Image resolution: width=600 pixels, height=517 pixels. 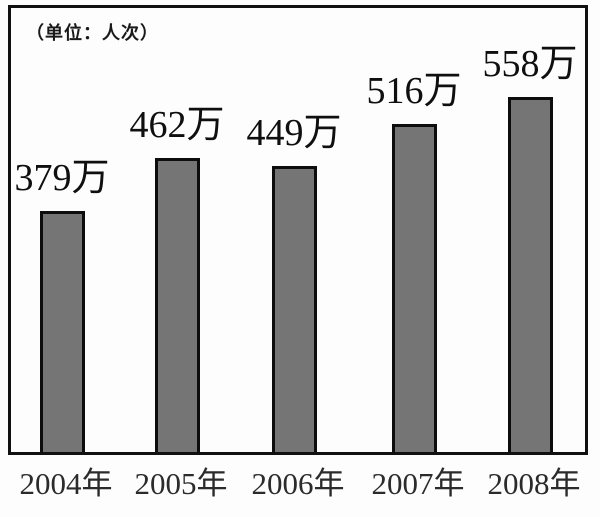 What do you see at coordinates (294, 309) in the screenshot?
I see `bar-2006年` at bounding box center [294, 309].